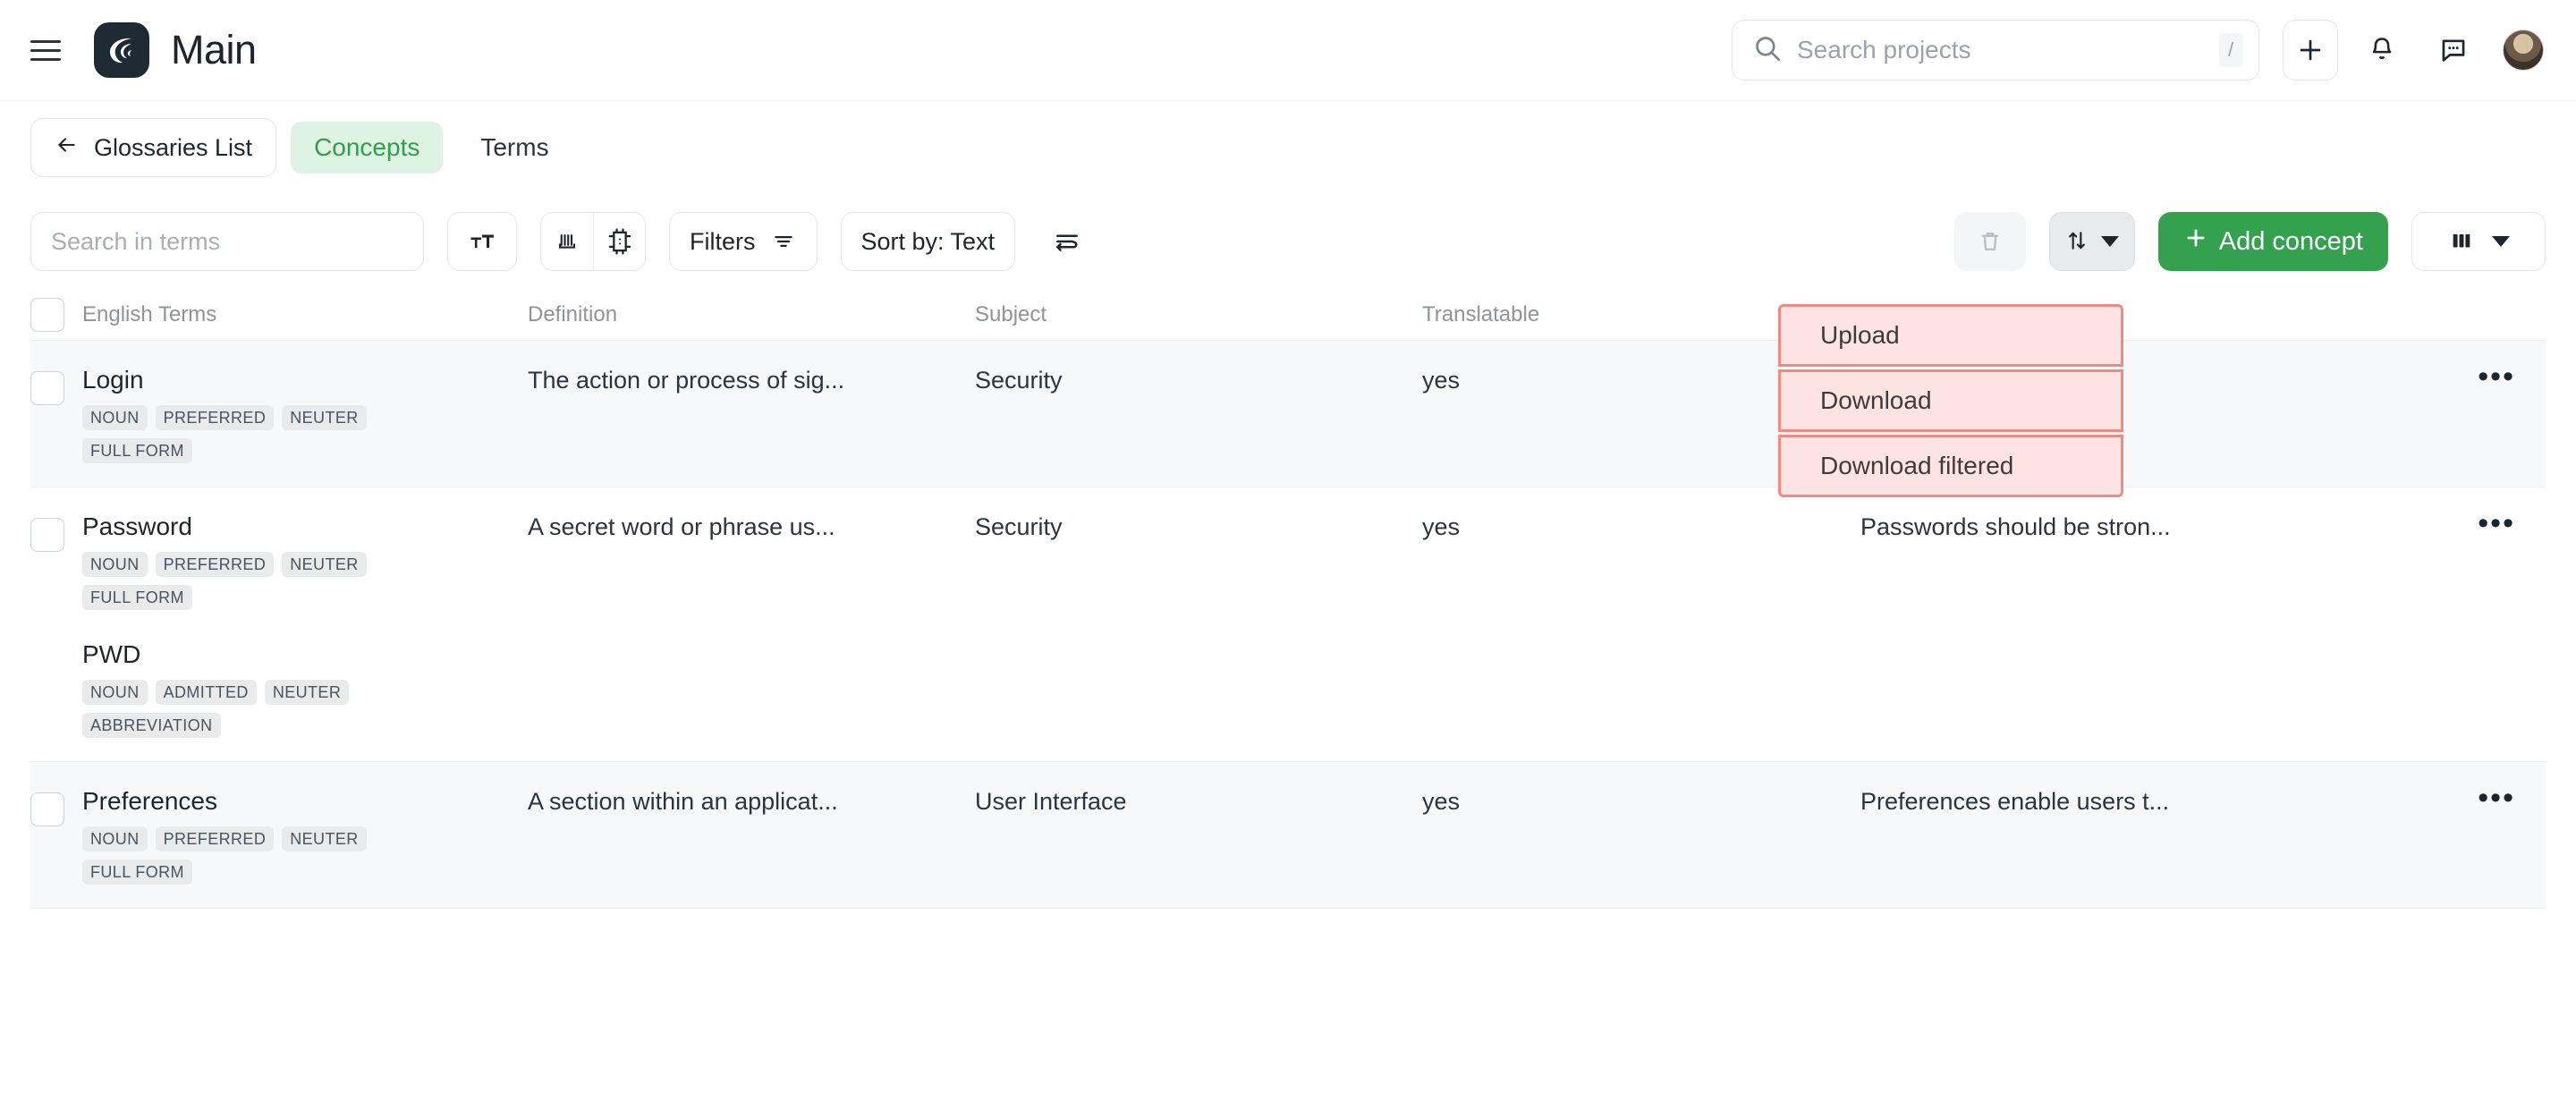 The height and width of the screenshot is (1101, 2576). What do you see at coordinates (1481, 313) in the screenshot?
I see `column-header-translatable: Translatable` at bounding box center [1481, 313].